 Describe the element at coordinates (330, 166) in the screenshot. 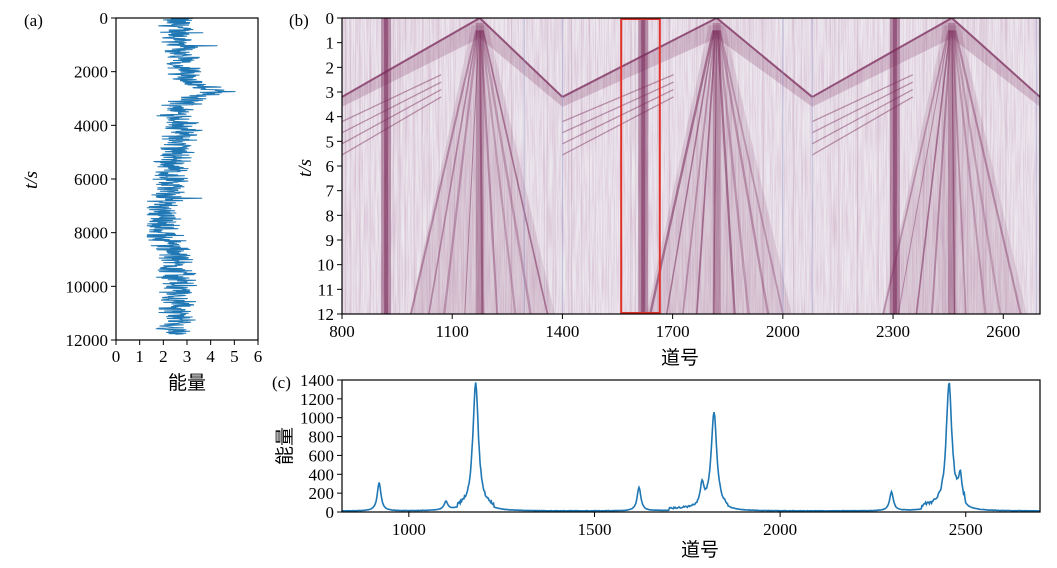

I see `panel-b-y-tick-label: 6` at that location.